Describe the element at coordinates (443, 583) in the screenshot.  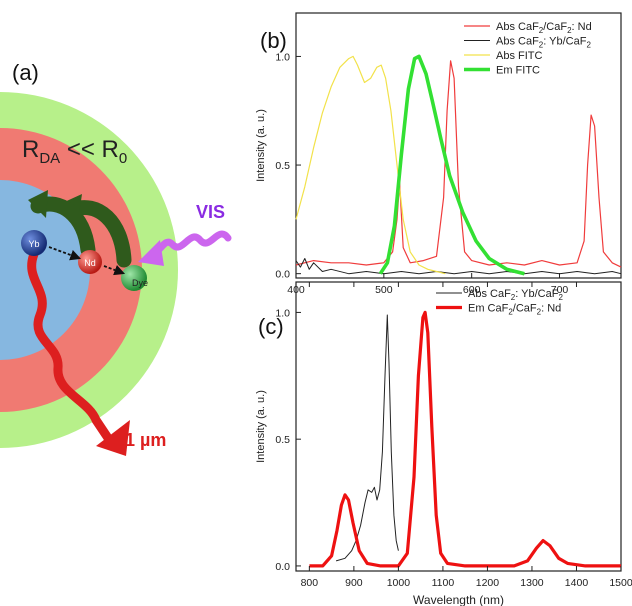
I see `chart-c-x-tick-label-1100: 1100` at that location.